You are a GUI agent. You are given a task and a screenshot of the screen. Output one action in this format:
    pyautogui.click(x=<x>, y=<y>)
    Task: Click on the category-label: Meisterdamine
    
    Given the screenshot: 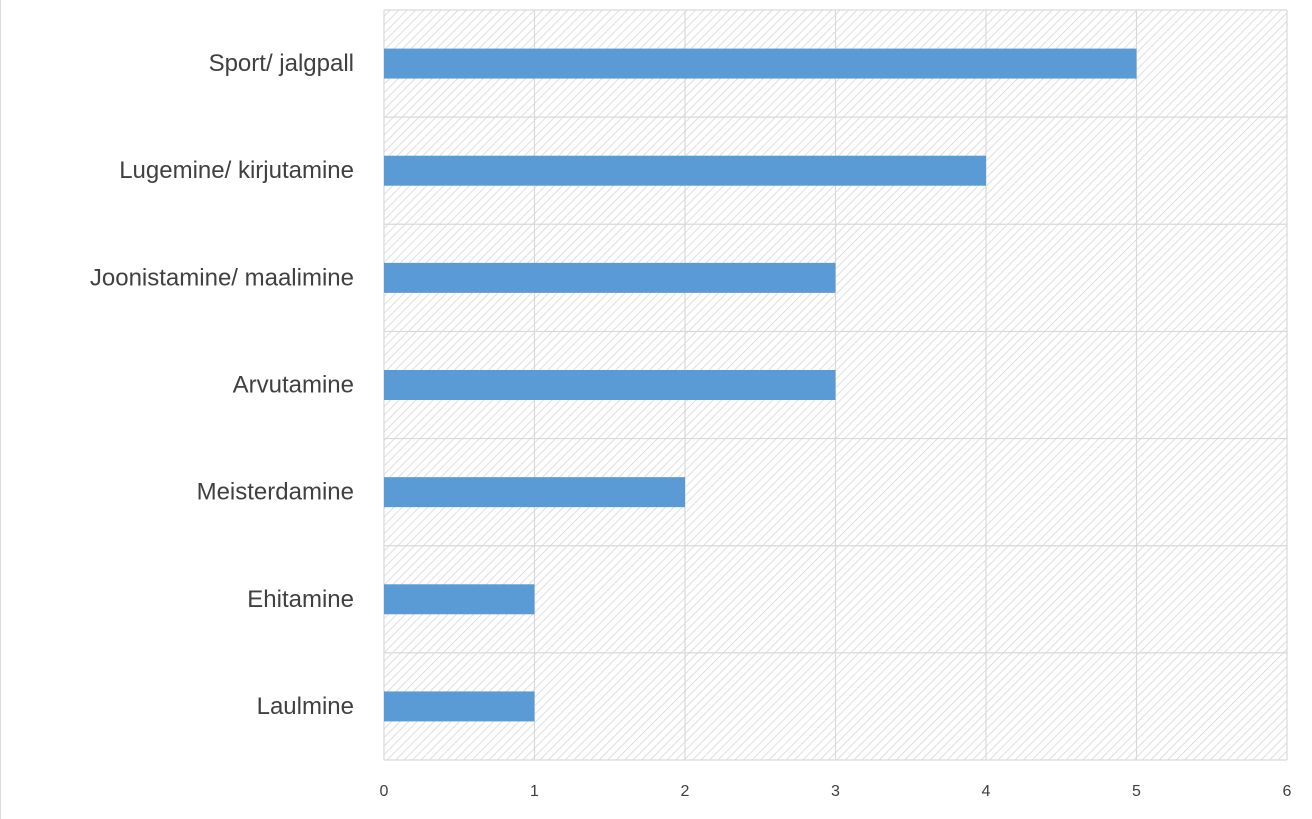 What is the action you would take?
    pyautogui.click(x=275, y=492)
    